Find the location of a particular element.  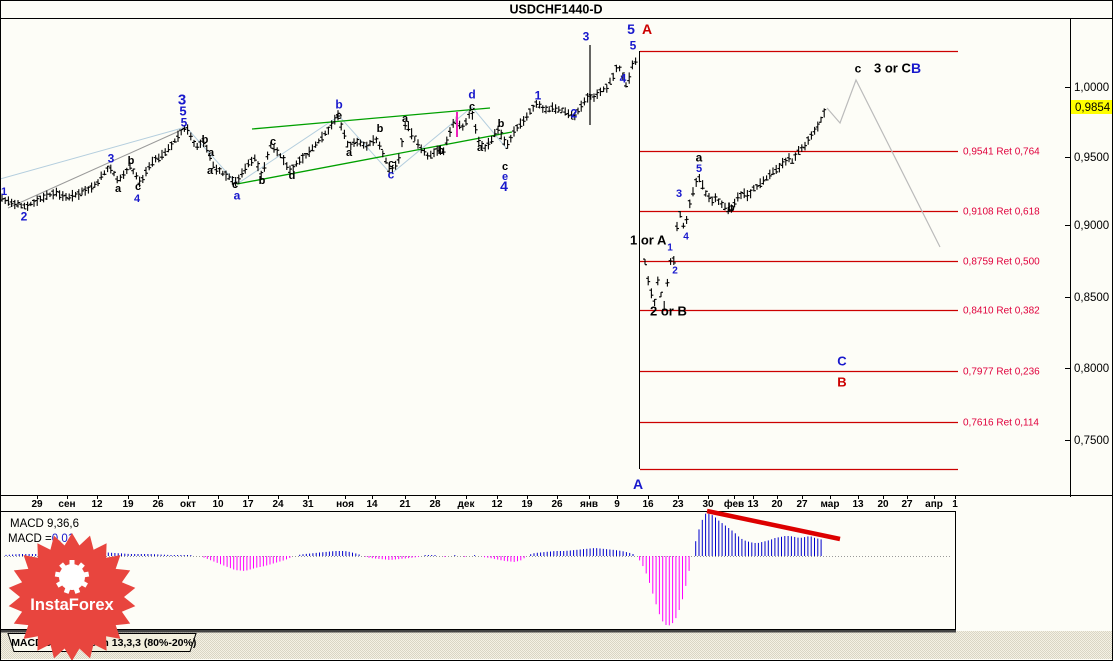

date-label: мар is located at coordinates (830, 504).